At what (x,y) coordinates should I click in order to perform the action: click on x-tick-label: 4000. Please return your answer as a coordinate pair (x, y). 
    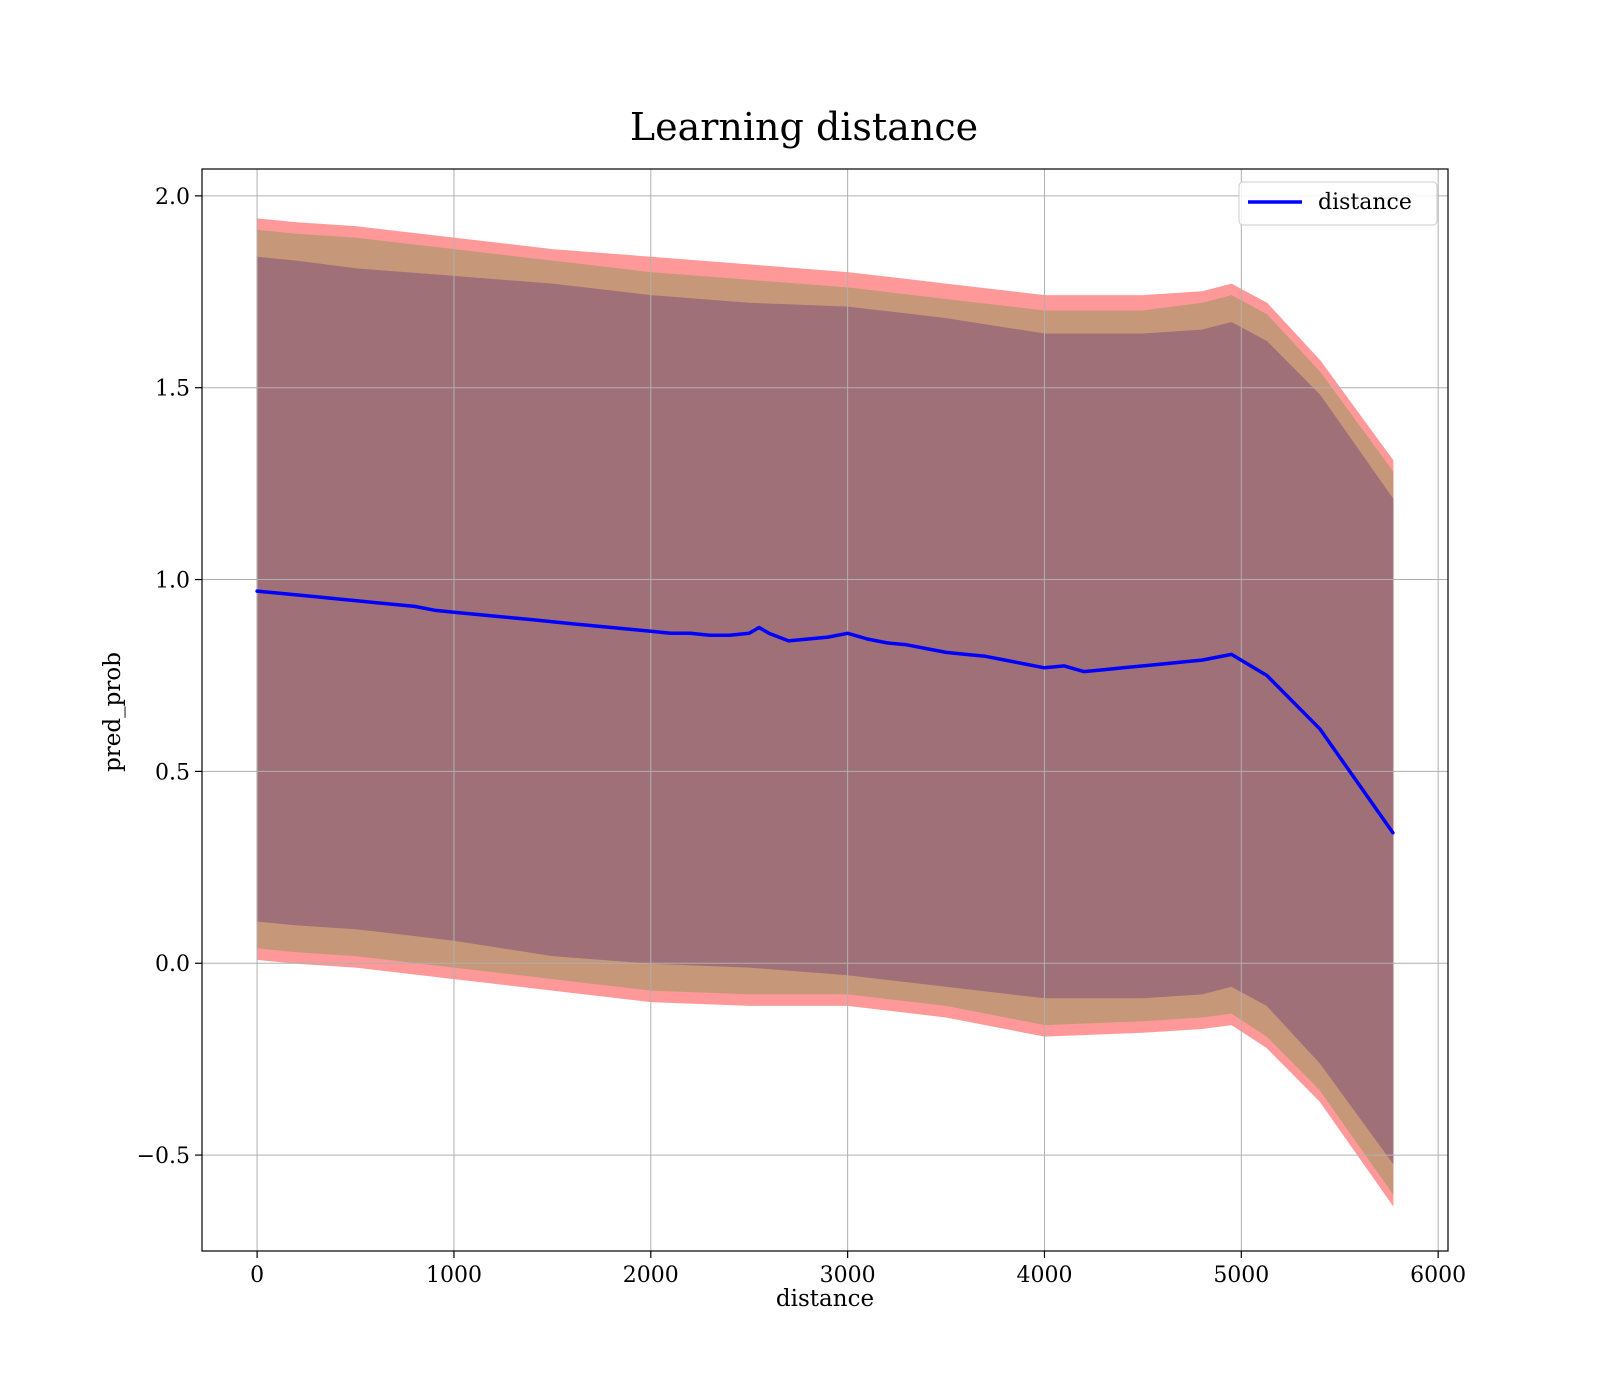
    Looking at the image, I should click on (1044, 1275).